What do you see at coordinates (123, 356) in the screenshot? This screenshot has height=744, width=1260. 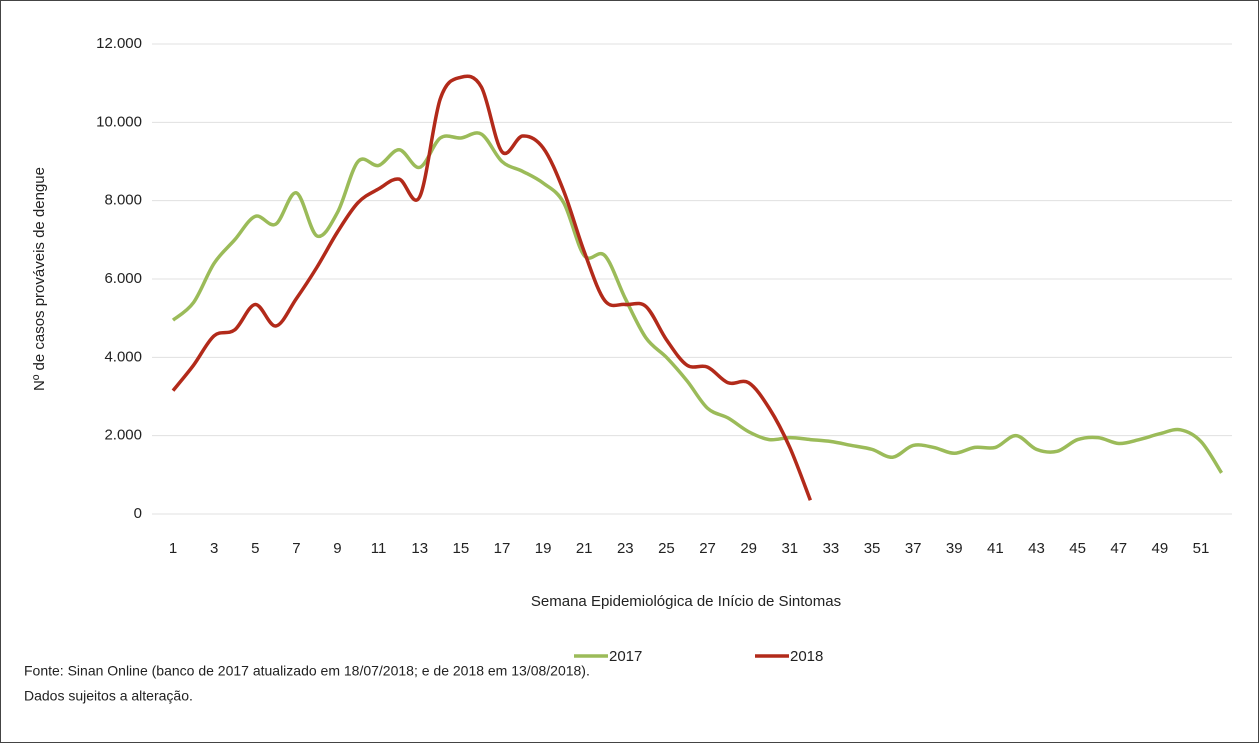 I see `y-tick-label: 4.000` at bounding box center [123, 356].